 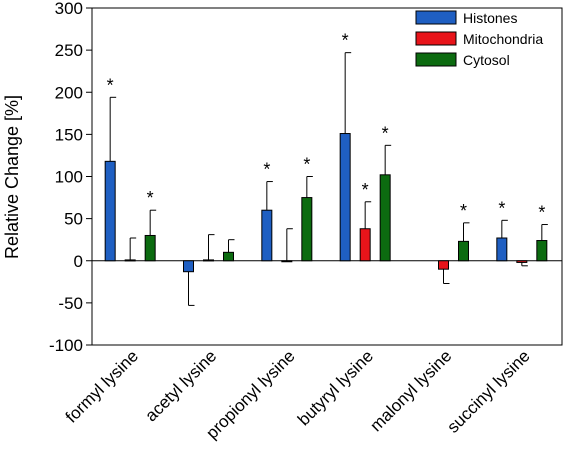 I want to click on y-tick-label: 200, so click(x=69, y=92).